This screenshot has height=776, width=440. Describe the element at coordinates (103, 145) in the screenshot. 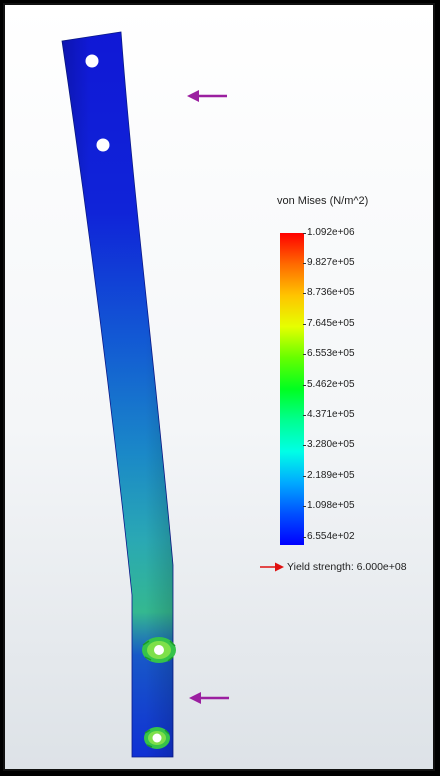

I see `upper-hole` at that location.